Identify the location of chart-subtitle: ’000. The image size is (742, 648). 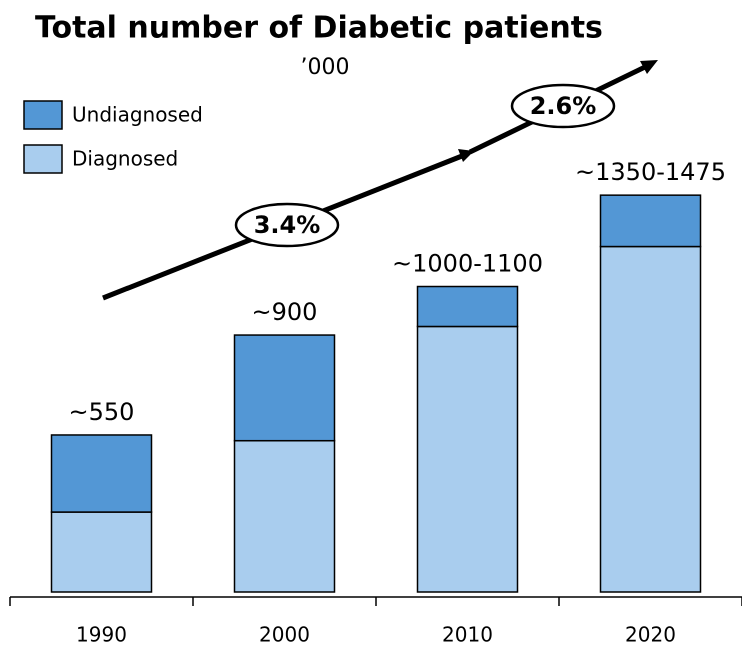
(325, 67).